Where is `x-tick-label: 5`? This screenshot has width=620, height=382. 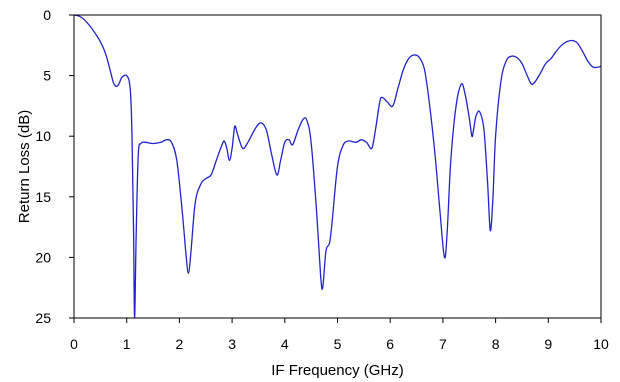
x-tick-label: 5 is located at coordinates (338, 344).